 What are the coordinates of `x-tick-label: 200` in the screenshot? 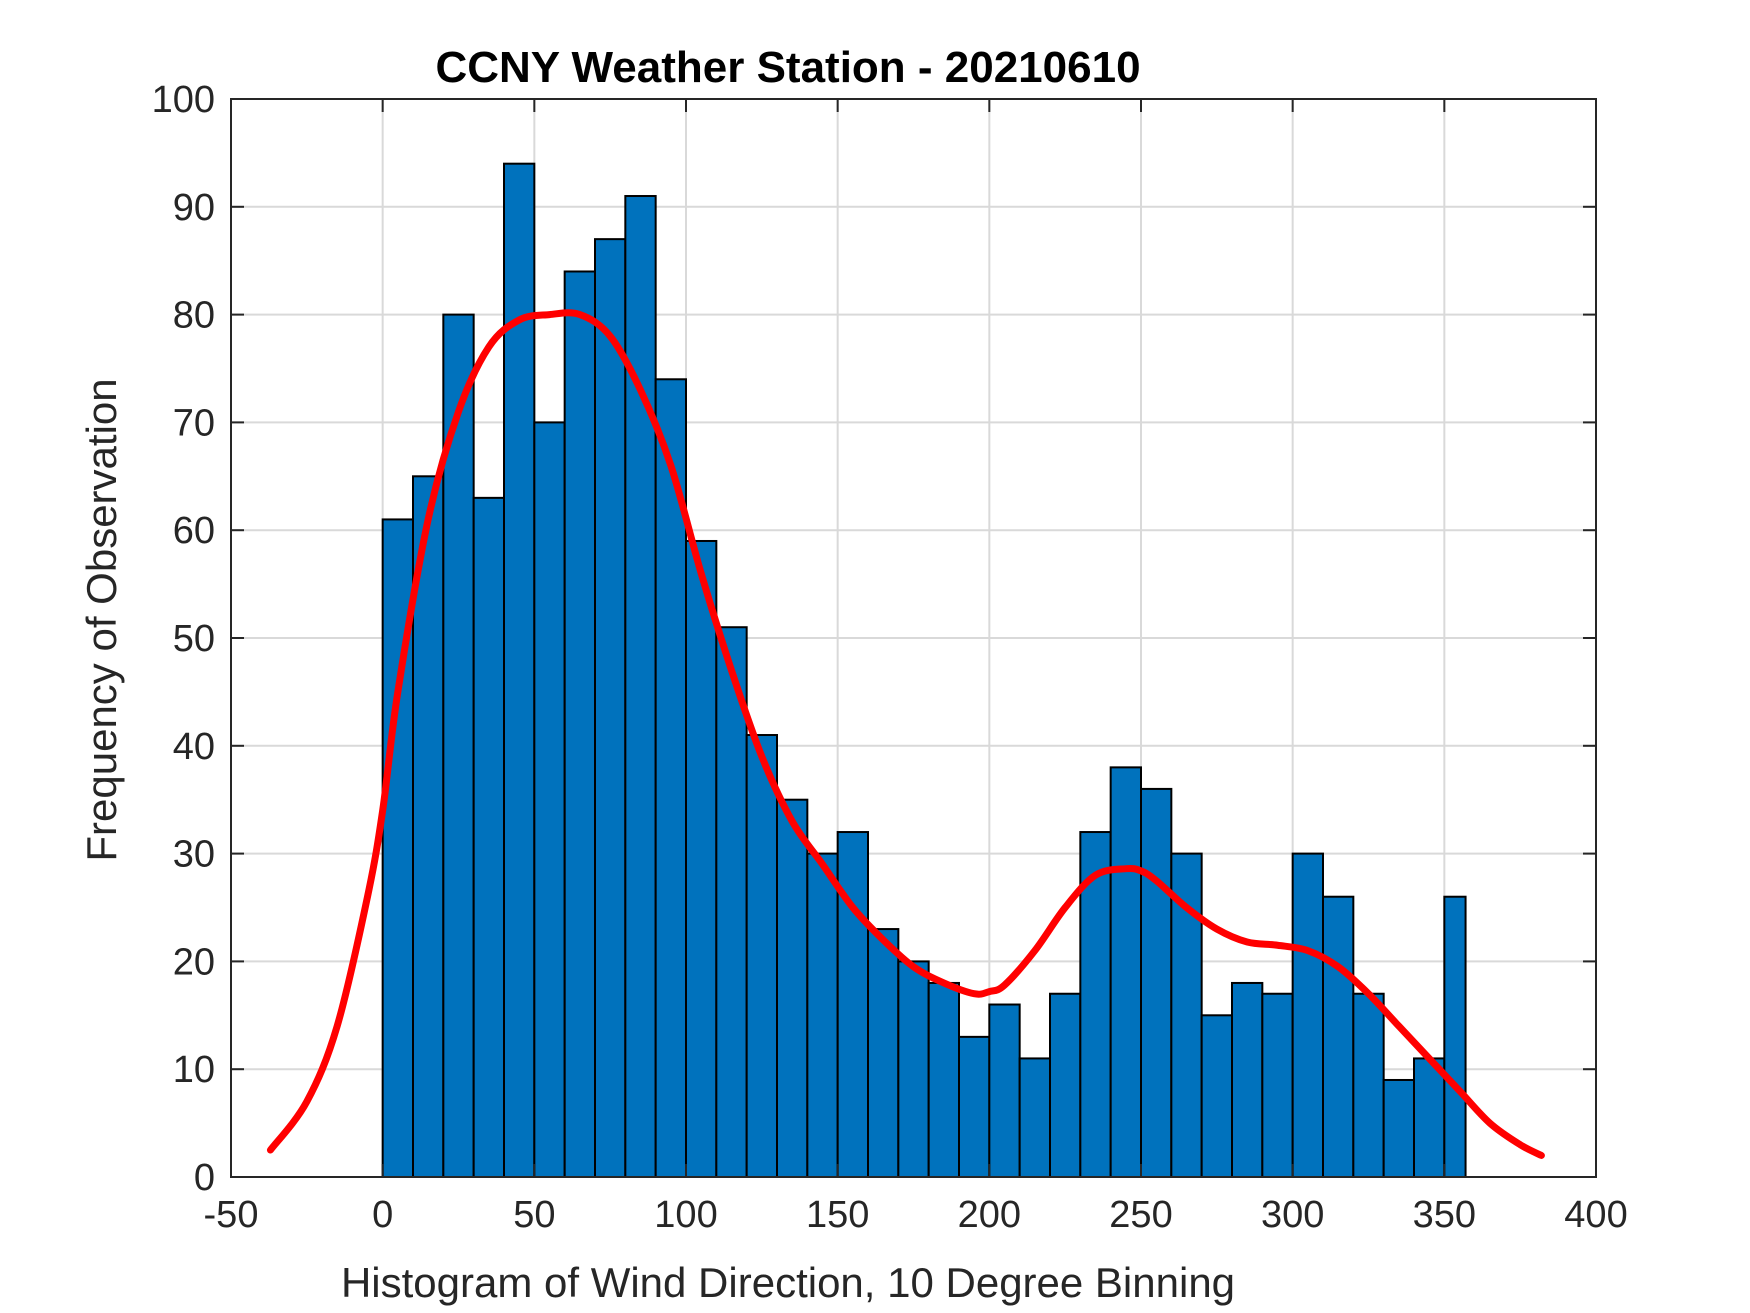 It's located at (989, 1215).